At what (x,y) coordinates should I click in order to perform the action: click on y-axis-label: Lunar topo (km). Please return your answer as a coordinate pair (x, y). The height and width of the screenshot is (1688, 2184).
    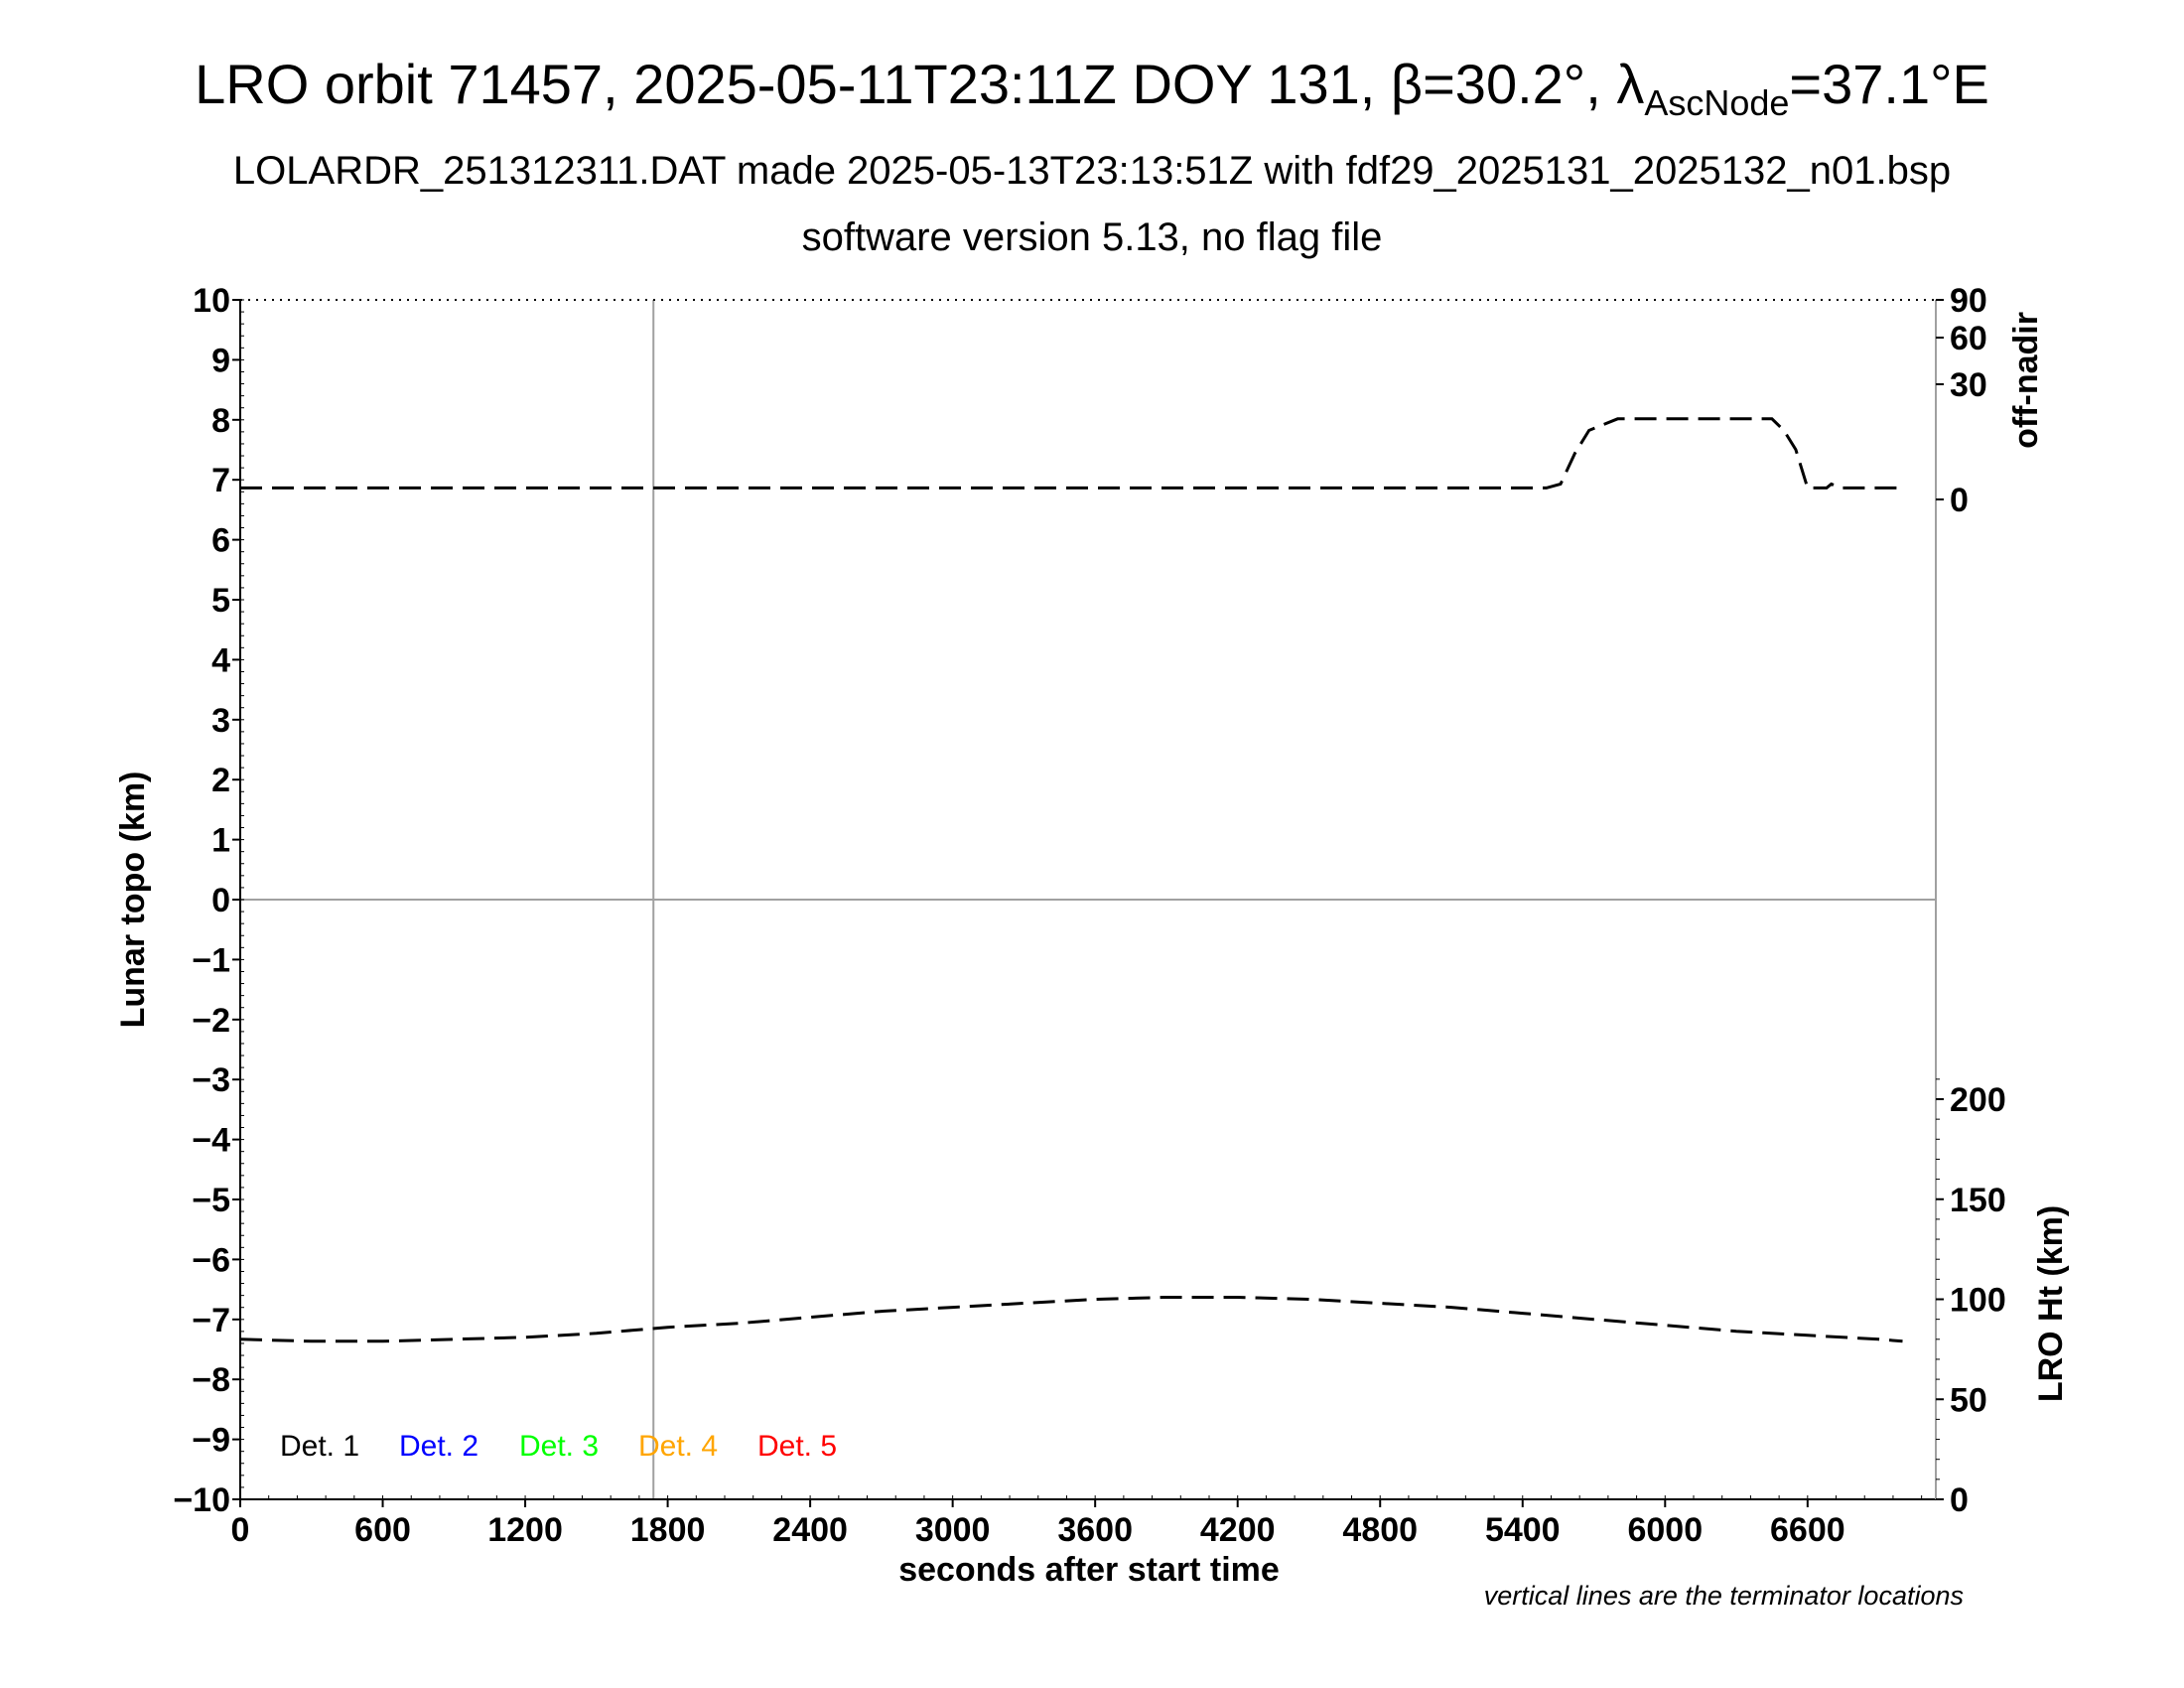
    Looking at the image, I should click on (133, 900).